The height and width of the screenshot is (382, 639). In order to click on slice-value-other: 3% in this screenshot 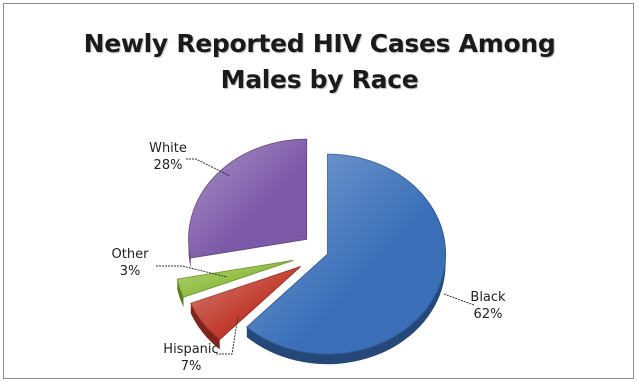, I will do `click(130, 271)`.